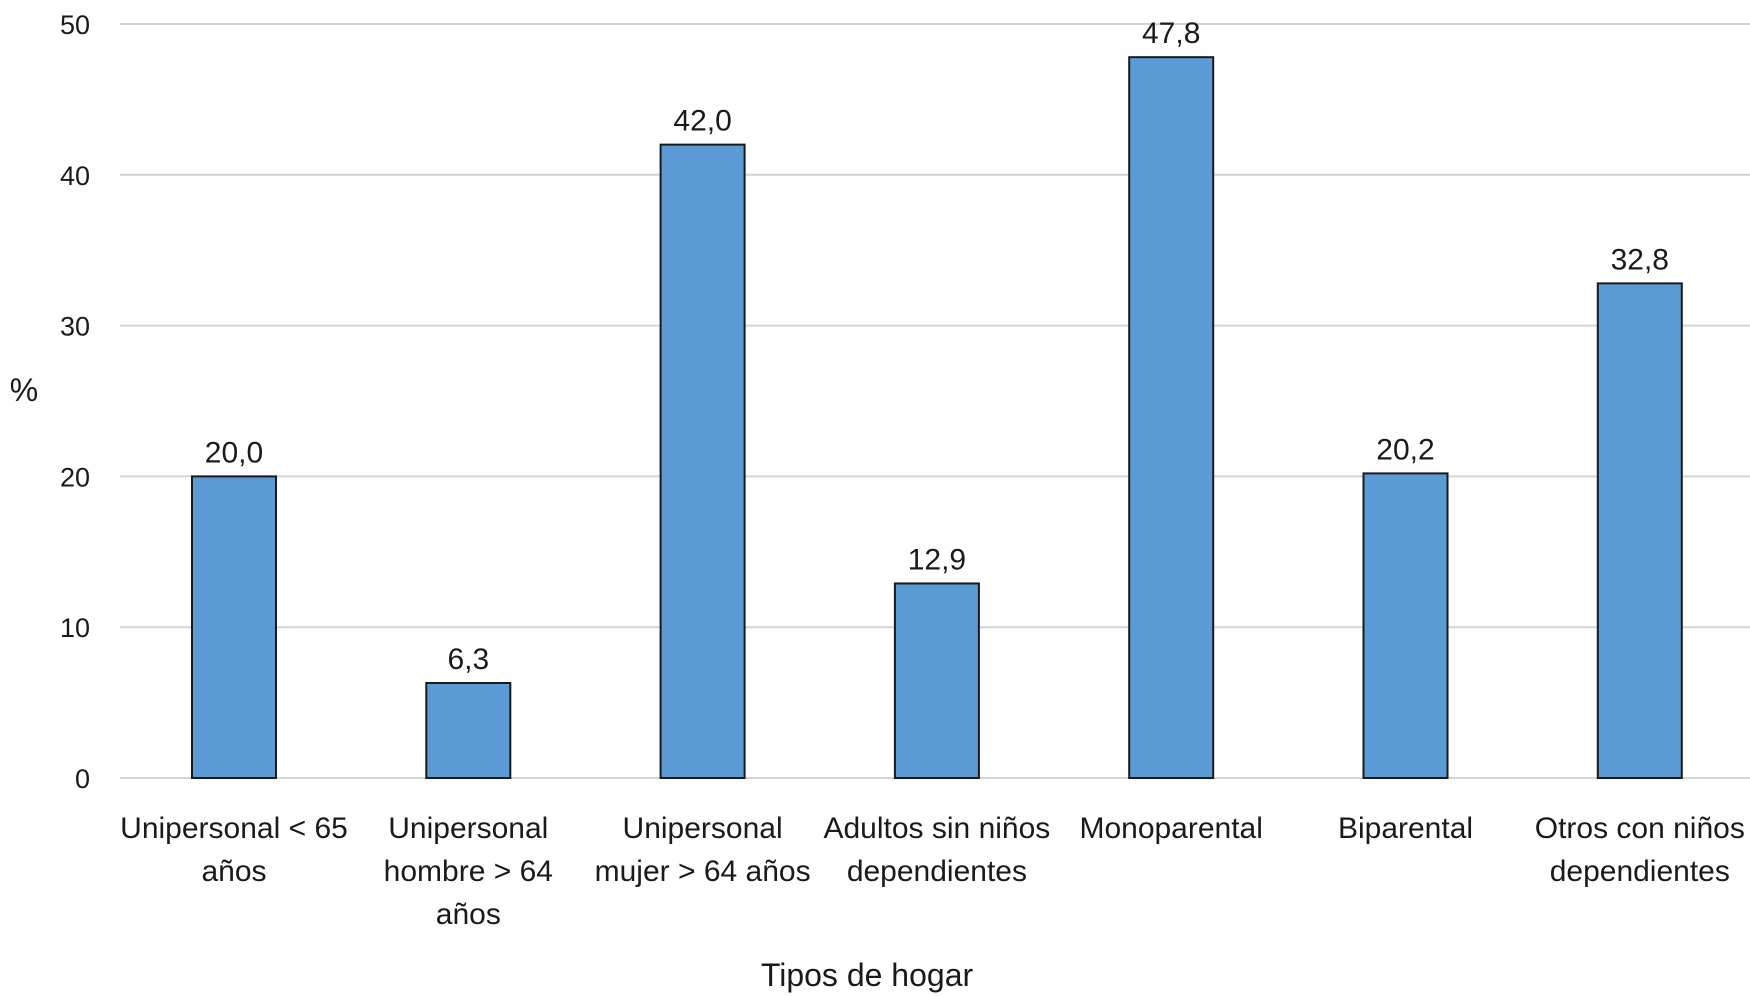 This screenshot has width=1750, height=996. Describe the element at coordinates (75, 402) in the screenshot. I see `y-axis-ticks: 0 10 20 30 40 50` at that location.